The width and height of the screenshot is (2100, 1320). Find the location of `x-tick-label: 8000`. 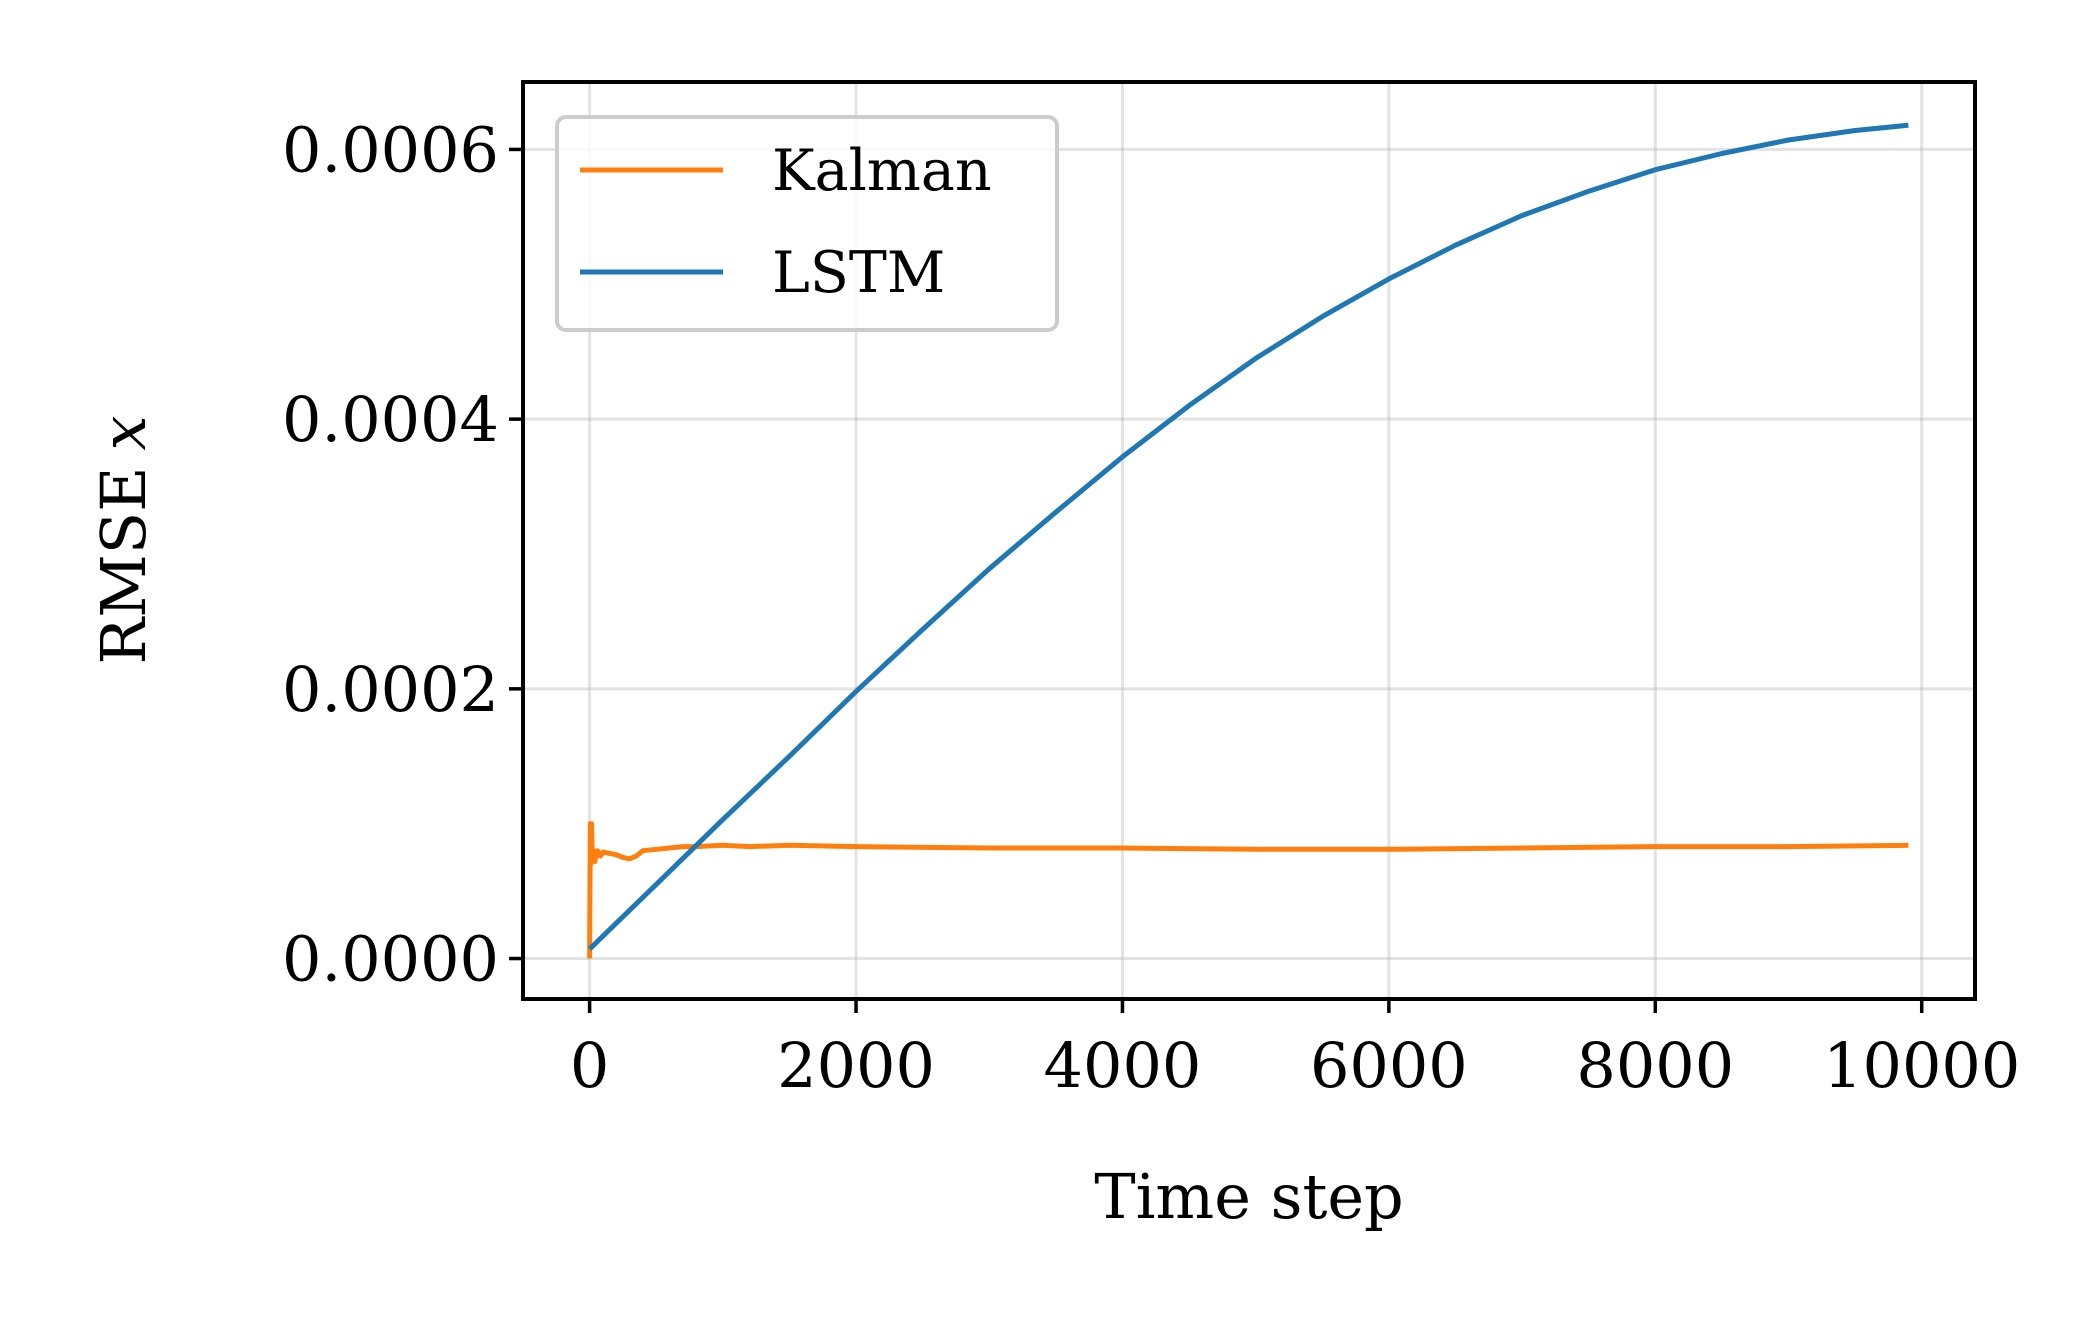

x-tick-label: 8000 is located at coordinates (1655, 1065).